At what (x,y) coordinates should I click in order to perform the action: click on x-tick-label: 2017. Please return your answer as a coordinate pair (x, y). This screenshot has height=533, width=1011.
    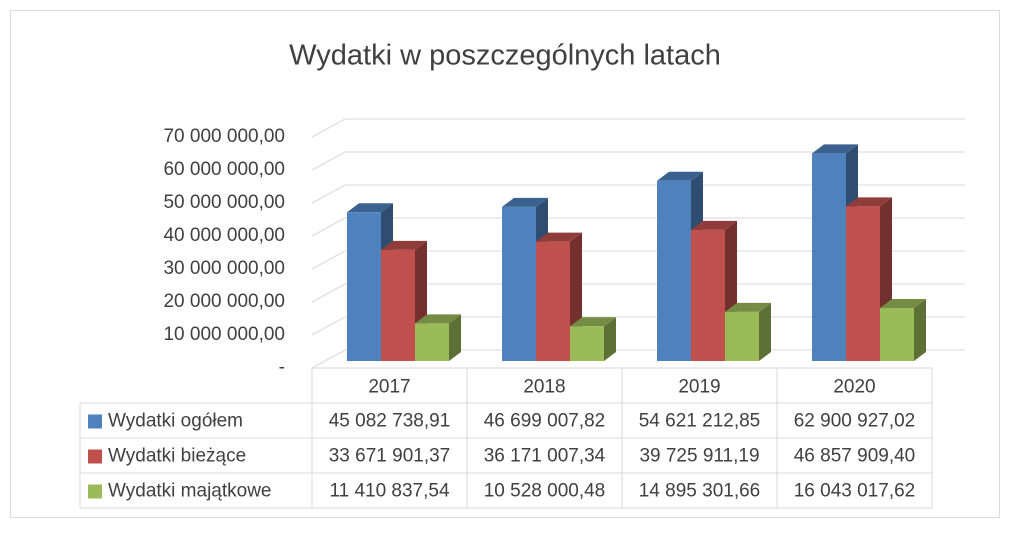
    Looking at the image, I should click on (389, 387).